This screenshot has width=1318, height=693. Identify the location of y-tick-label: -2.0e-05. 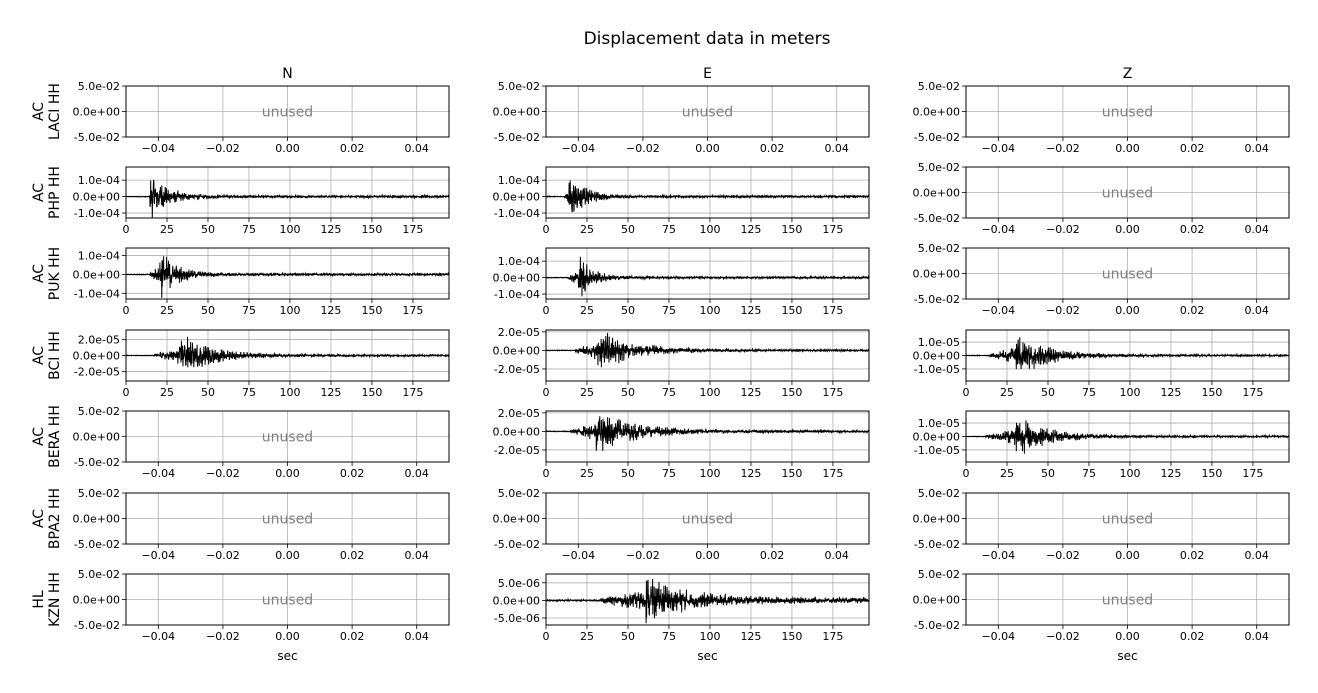
(517, 369).